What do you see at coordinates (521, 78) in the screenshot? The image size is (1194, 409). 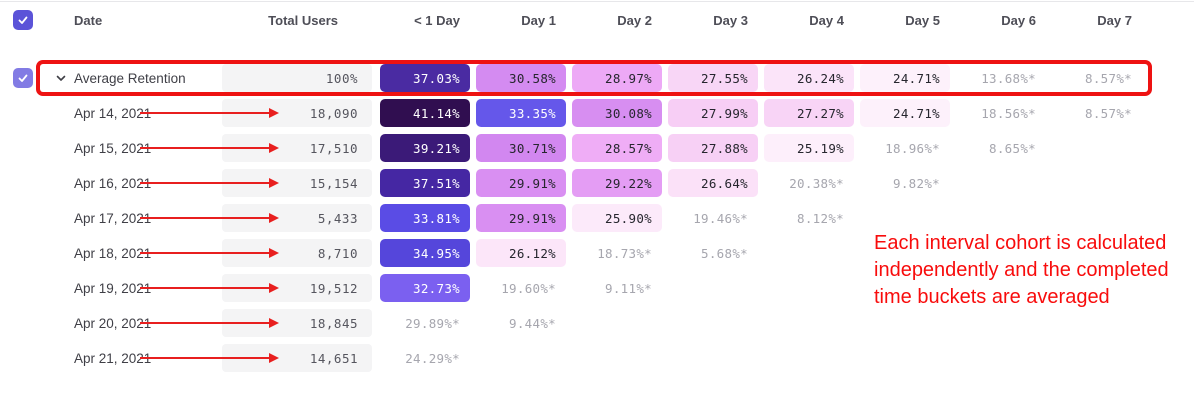 I see `retention-value-cell: 30.58%` at bounding box center [521, 78].